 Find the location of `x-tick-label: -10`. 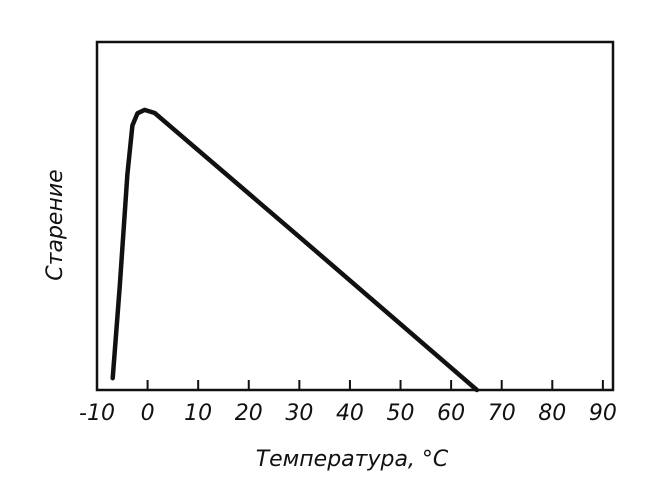

x-tick-label: -10 is located at coordinates (97, 413).